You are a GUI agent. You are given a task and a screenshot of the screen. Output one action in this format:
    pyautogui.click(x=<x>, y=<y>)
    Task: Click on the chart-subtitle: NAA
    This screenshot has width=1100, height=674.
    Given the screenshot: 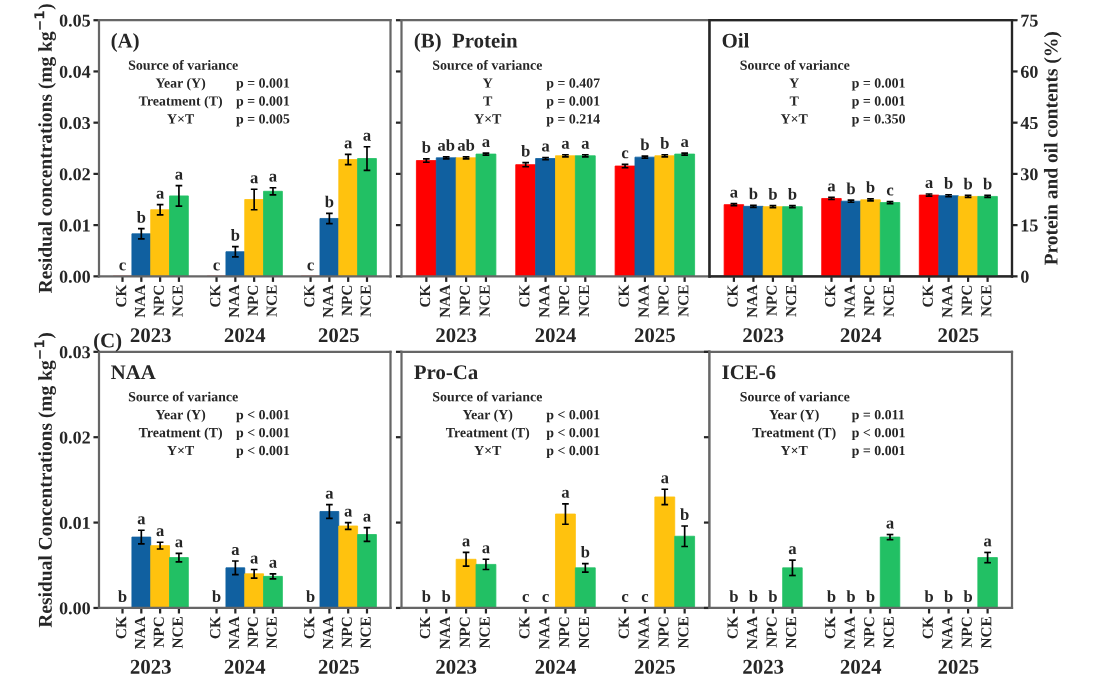 What is the action you would take?
    pyautogui.click(x=133, y=372)
    